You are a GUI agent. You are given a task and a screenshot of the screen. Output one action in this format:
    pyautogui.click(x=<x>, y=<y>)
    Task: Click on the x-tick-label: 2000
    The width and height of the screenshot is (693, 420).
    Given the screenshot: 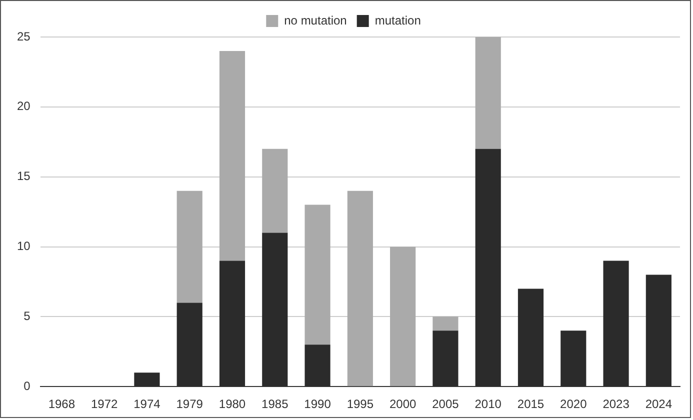 What is the action you would take?
    pyautogui.click(x=402, y=404)
    